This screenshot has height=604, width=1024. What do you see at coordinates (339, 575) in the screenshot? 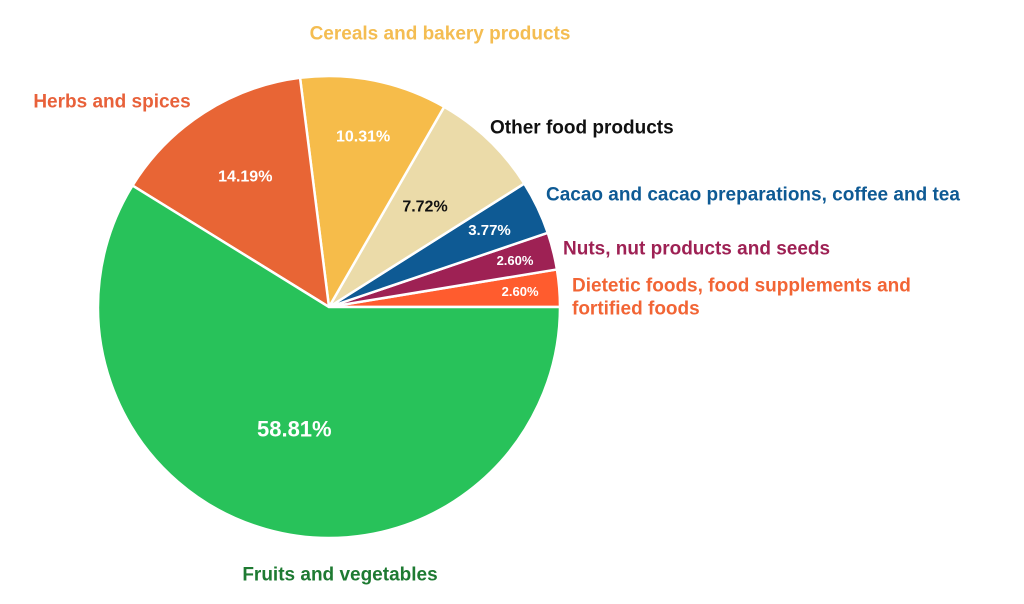
I see `category-label: Fruits and vegetables` at bounding box center [339, 575].